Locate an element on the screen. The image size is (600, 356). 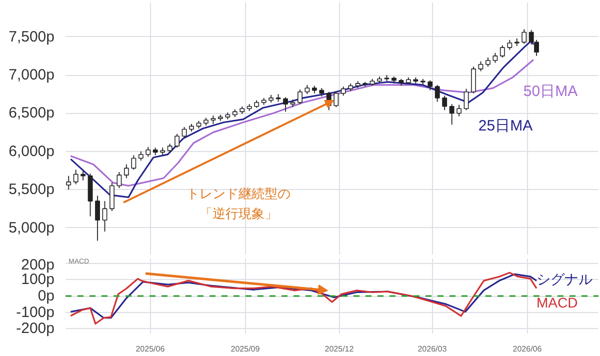
y-tick-label: 6,000p is located at coordinates (31, 151).